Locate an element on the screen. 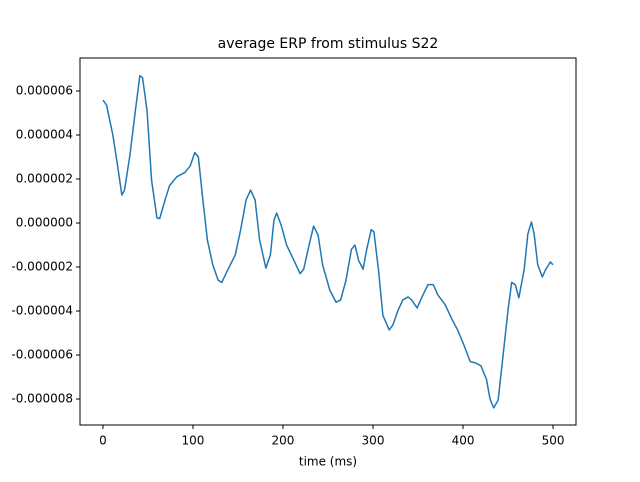 The image size is (640, 482). y-tick-label: -0.000002 is located at coordinates (42, 267).